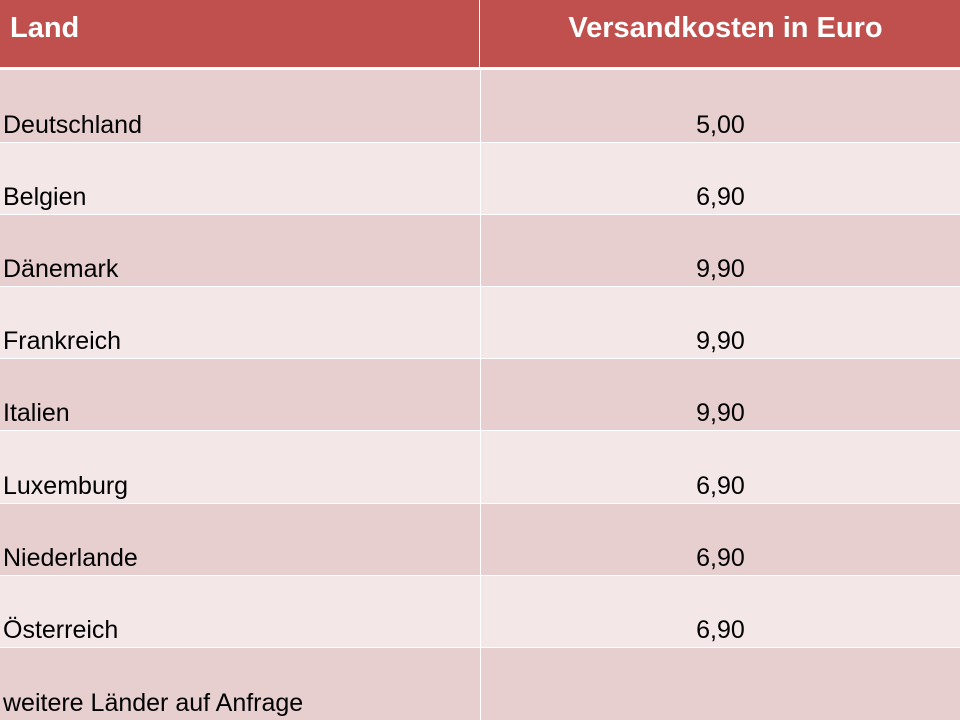 Image resolution: width=960 pixels, height=720 pixels. Describe the element at coordinates (70, 558) in the screenshot. I see `land-cell: Niederlande` at that location.